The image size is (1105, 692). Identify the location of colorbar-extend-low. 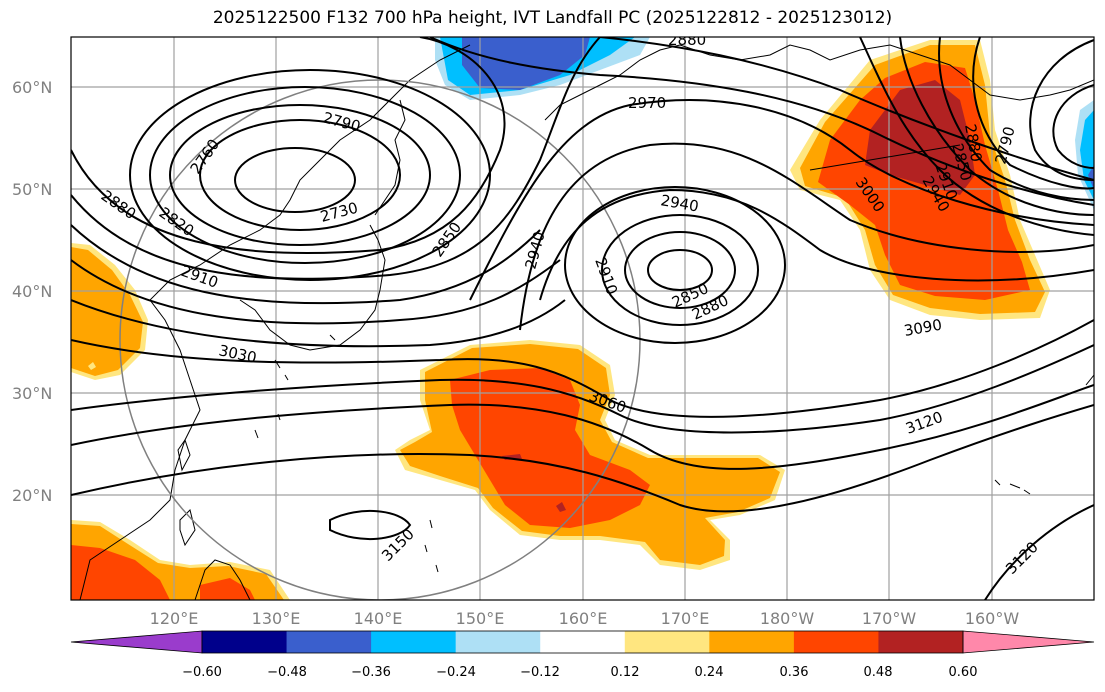
(136, 642).